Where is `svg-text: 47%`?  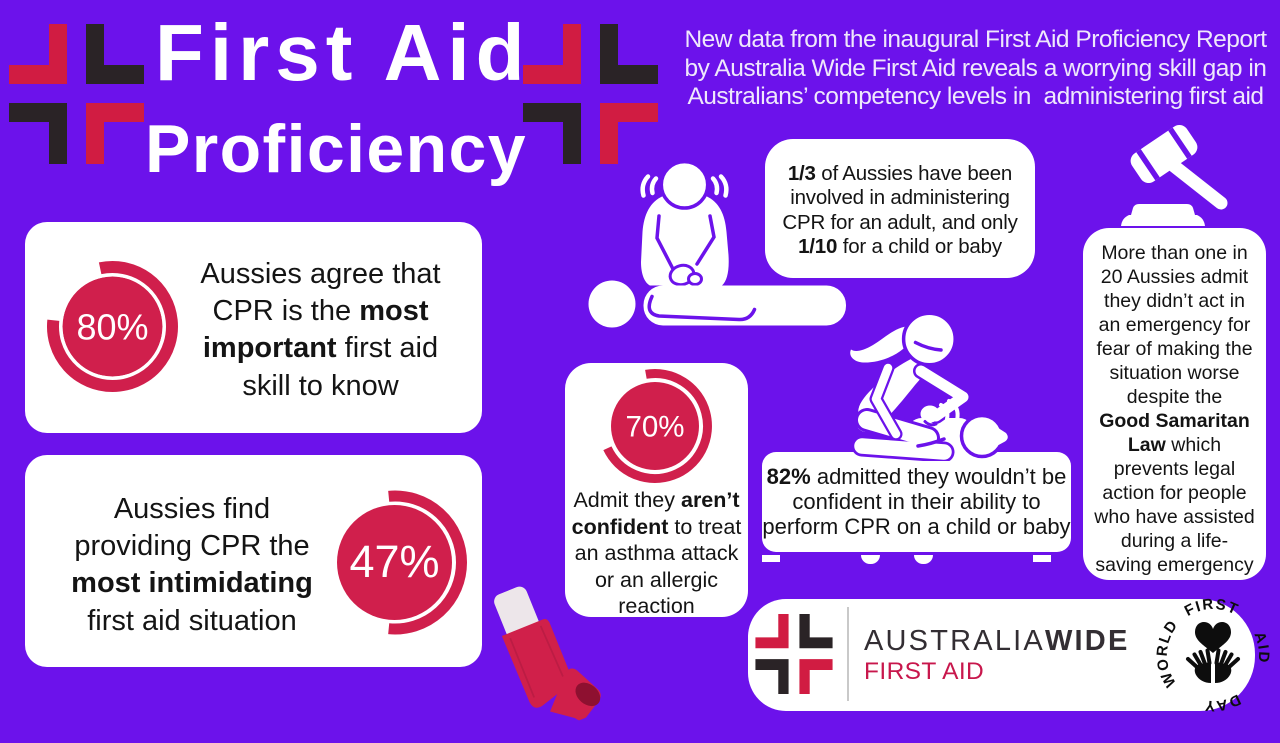 svg-text: 47% is located at coordinates (394, 561).